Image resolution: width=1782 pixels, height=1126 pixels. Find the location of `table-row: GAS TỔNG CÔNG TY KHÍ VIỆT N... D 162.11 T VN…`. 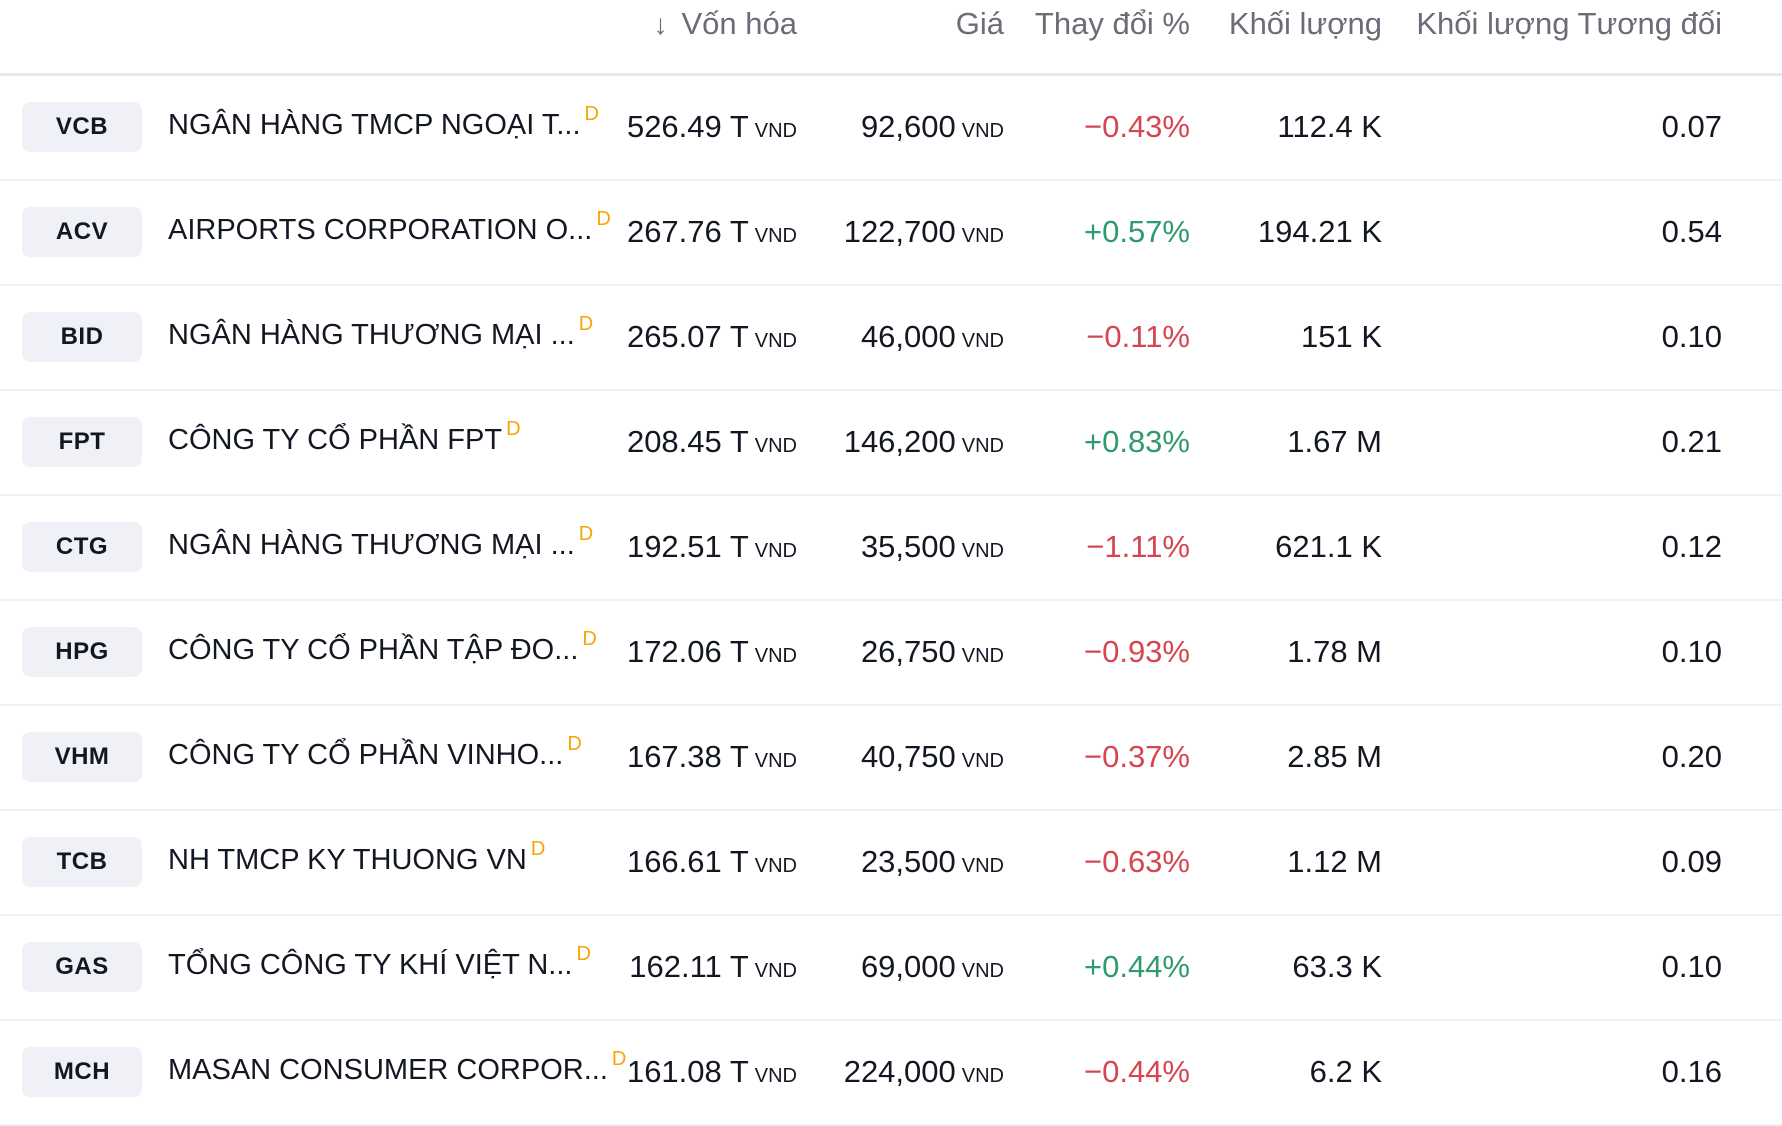

table-row: GAS TỔNG CÔNG TY KHÍ VIỆT N... D 162.11 T VN… is located at coordinates (891, 968).